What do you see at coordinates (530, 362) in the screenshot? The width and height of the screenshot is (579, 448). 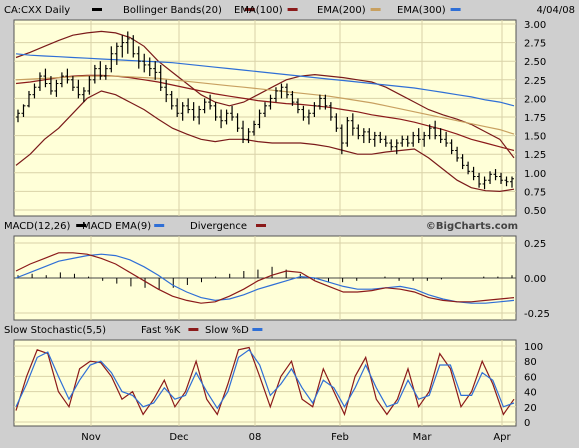 I see `stochastic-y-tick-label: 80` at bounding box center [530, 362].